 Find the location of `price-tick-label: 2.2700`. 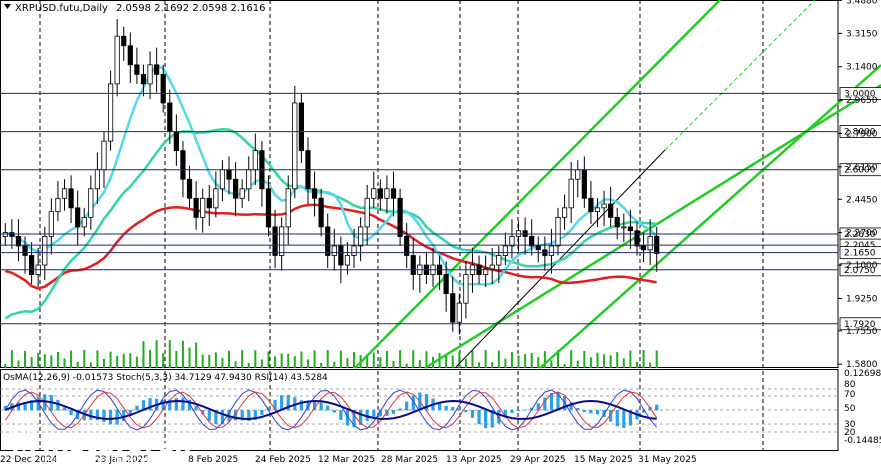

price-tick-label: 2.2700 is located at coordinates (862, 234).